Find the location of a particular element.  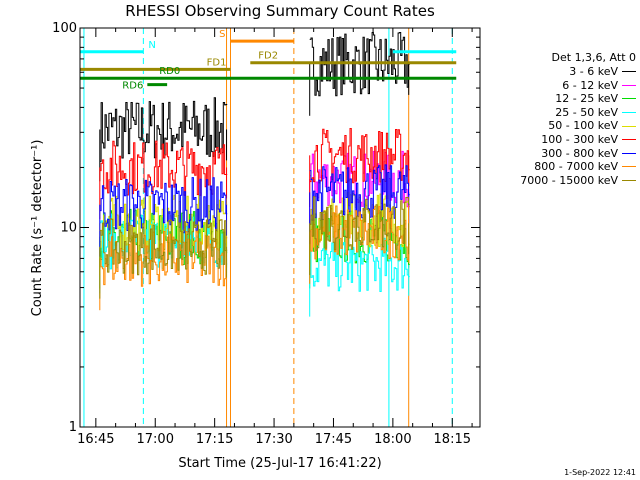

flags-layer: N S FD1 FD2 RD0 RD6 is located at coordinates (268, 60).